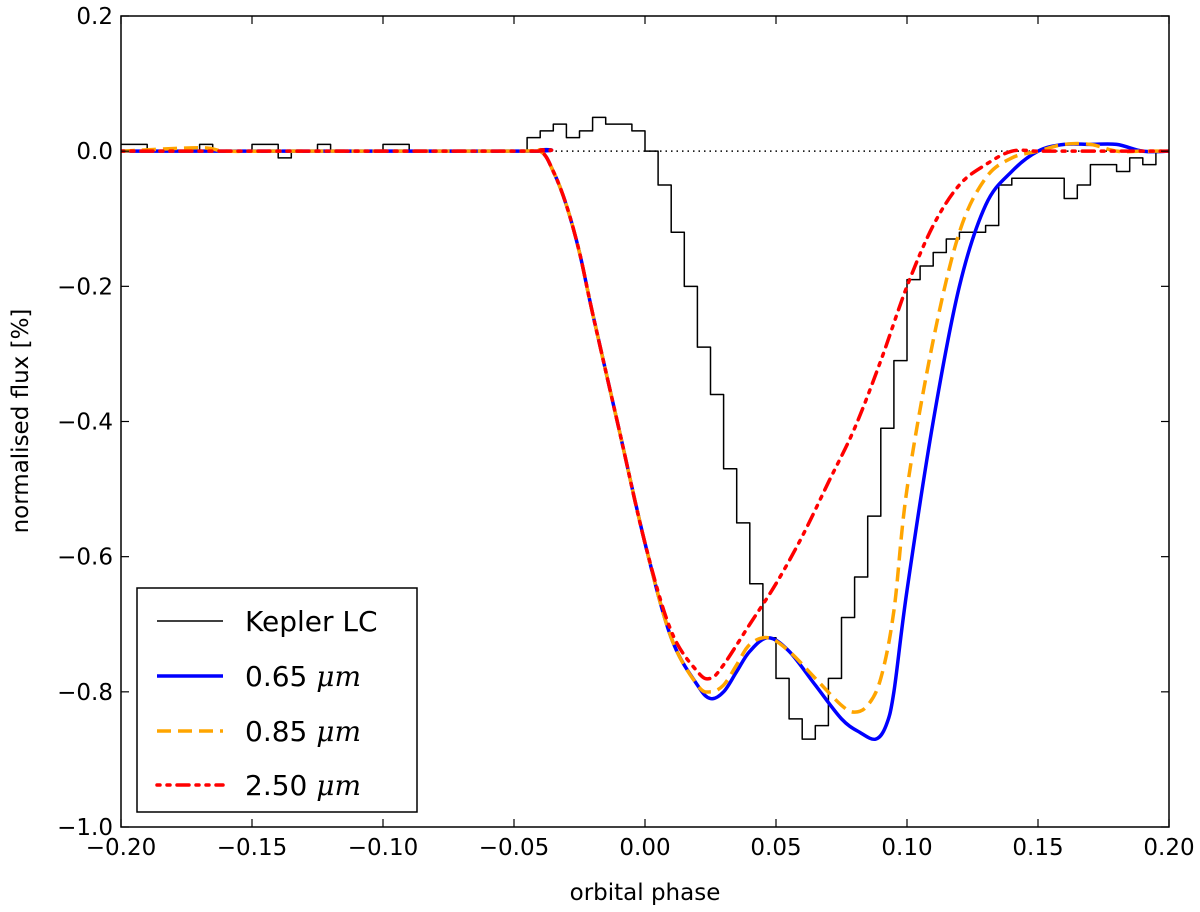 This screenshot has height=912, width=1200. Describe the element at coordinates (85, 423) in the screenshot. I see `y-tick-label: −0.4` at that location.